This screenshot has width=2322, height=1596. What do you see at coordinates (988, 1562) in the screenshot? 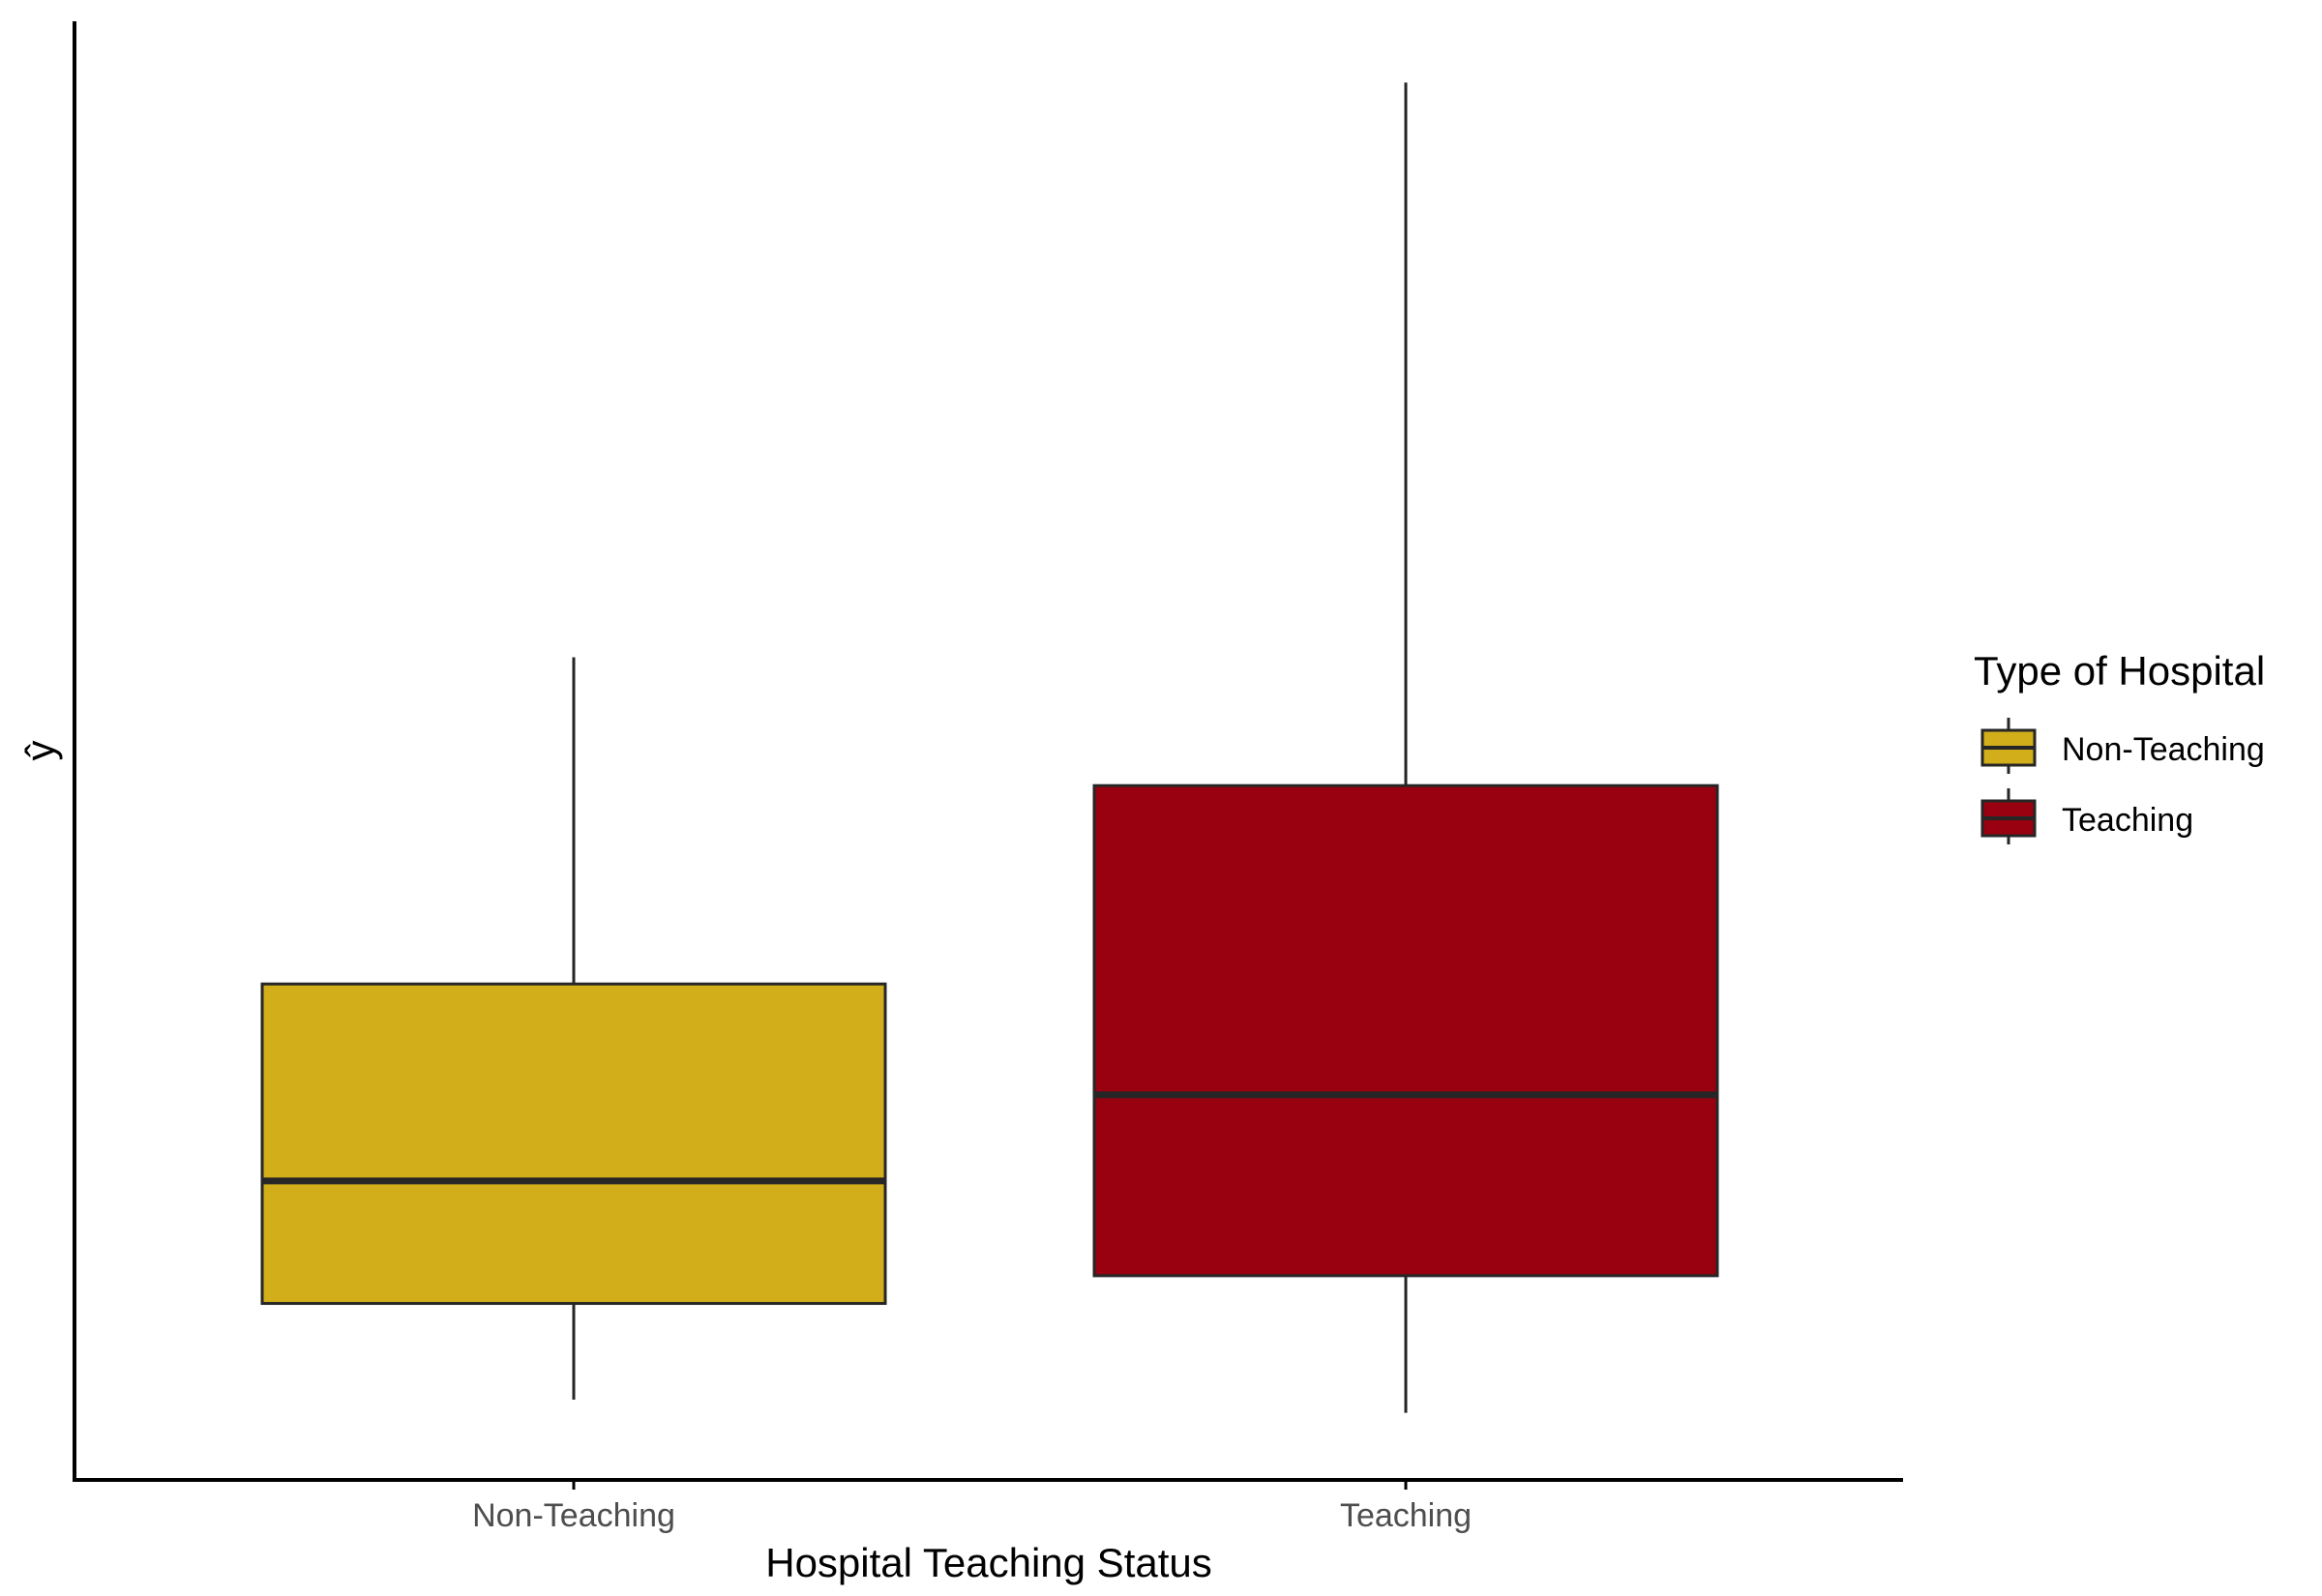
I see `x-axis-title: Hospital Teaching Status` at bounding box center [988, 1562].